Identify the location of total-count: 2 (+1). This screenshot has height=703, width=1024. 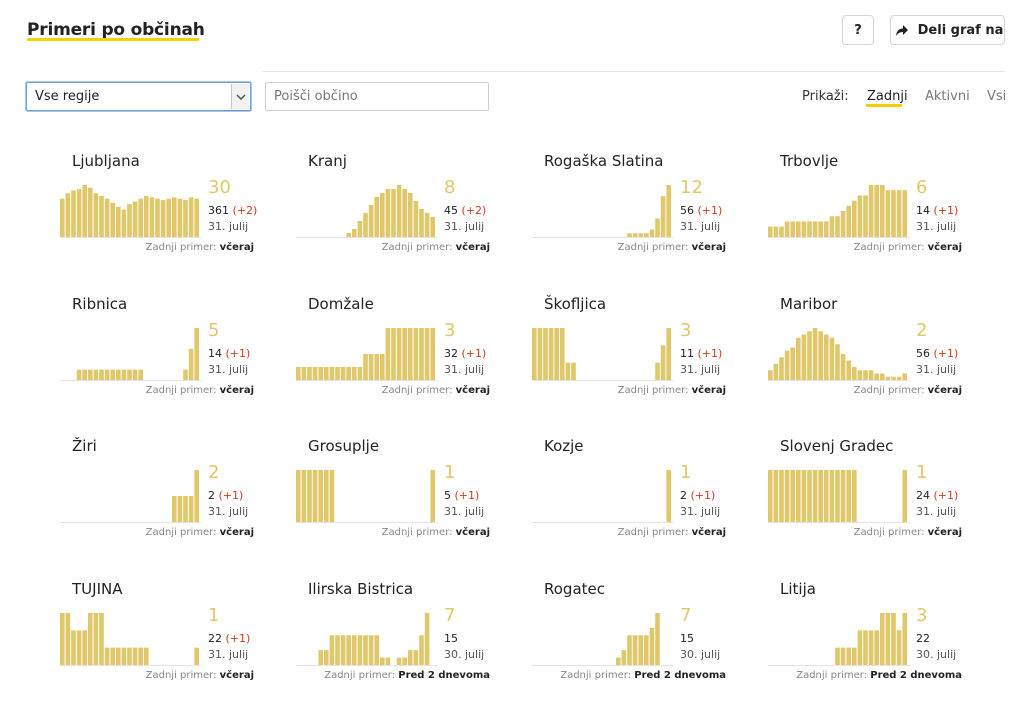
(697, 495).